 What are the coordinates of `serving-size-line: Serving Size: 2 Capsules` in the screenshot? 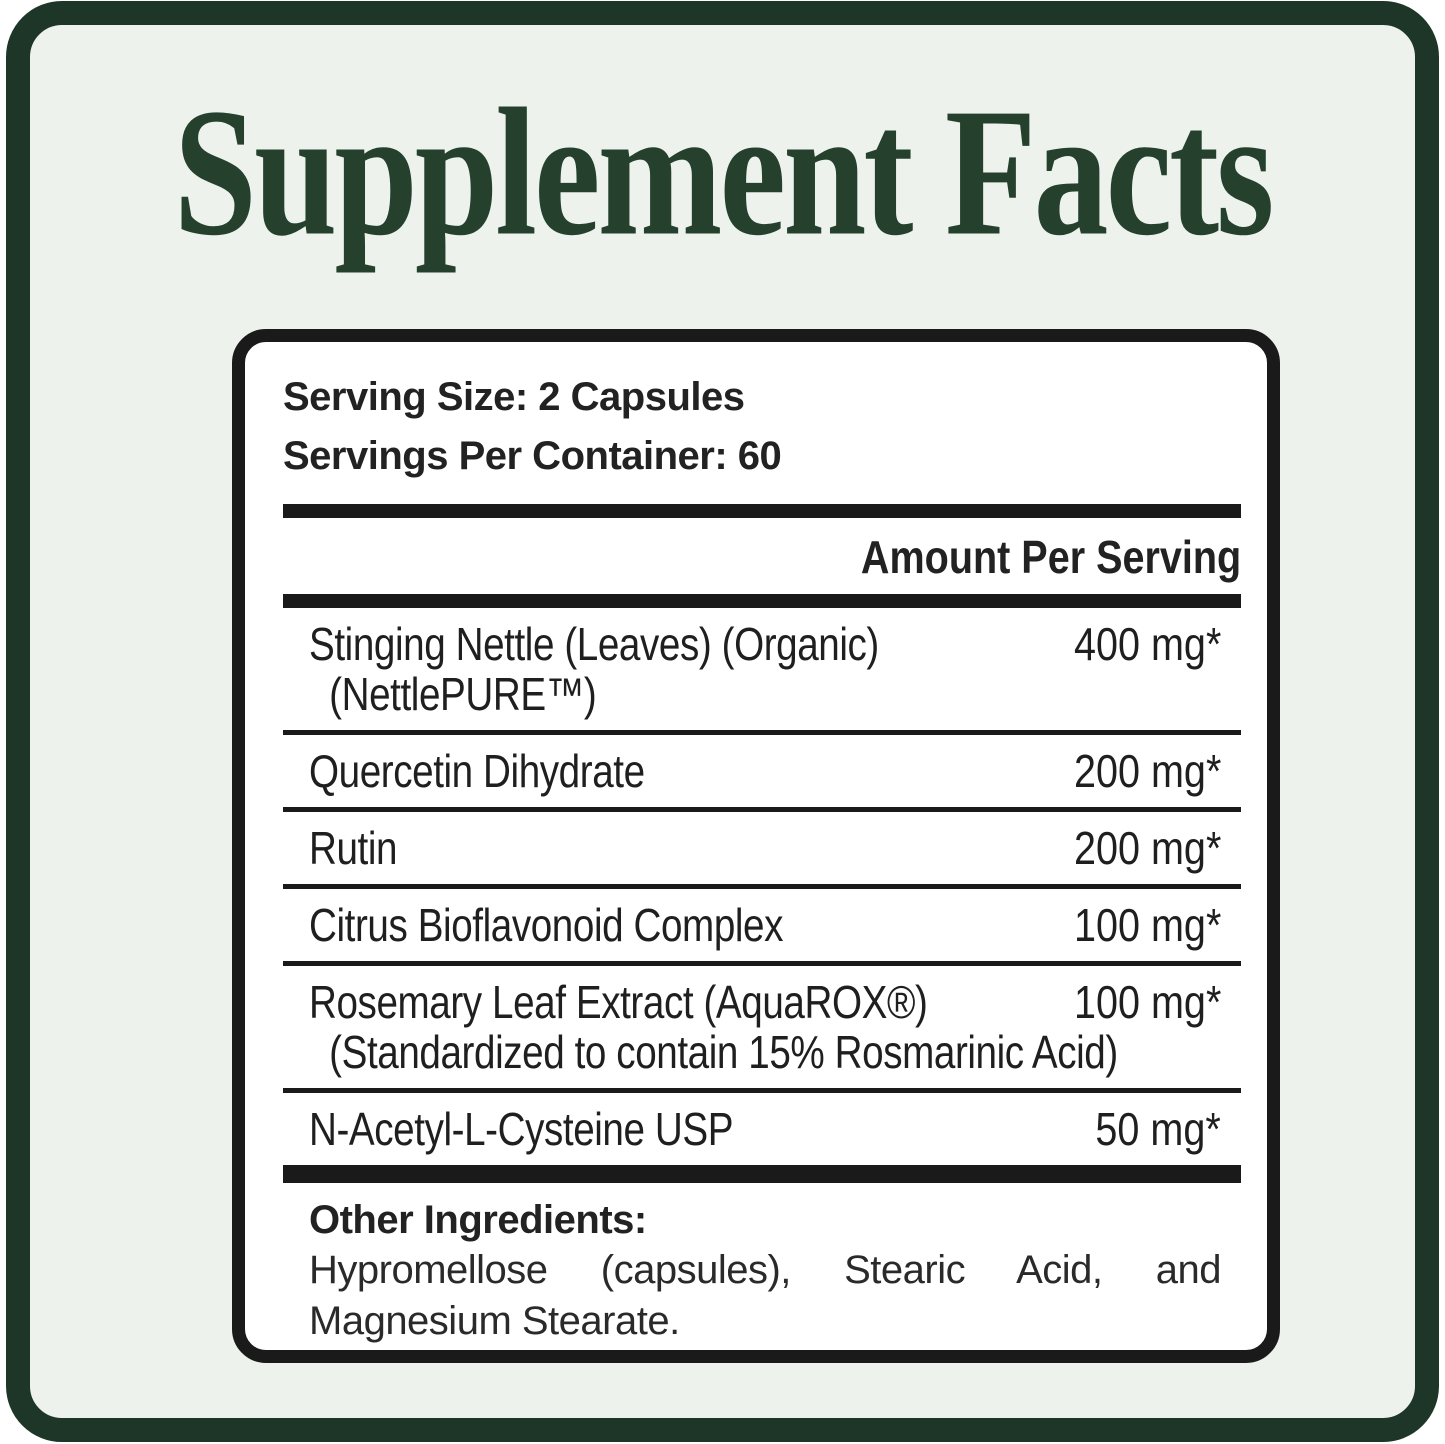 It's located at (514, 397).